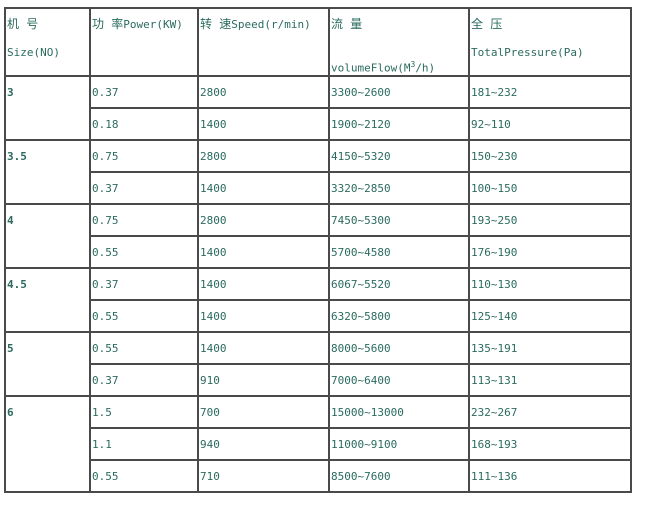  What do you see at coordinates (550, 316) in the screenshot?
I see `cell-pressure: 125~140` at bounding box center [550, 316].